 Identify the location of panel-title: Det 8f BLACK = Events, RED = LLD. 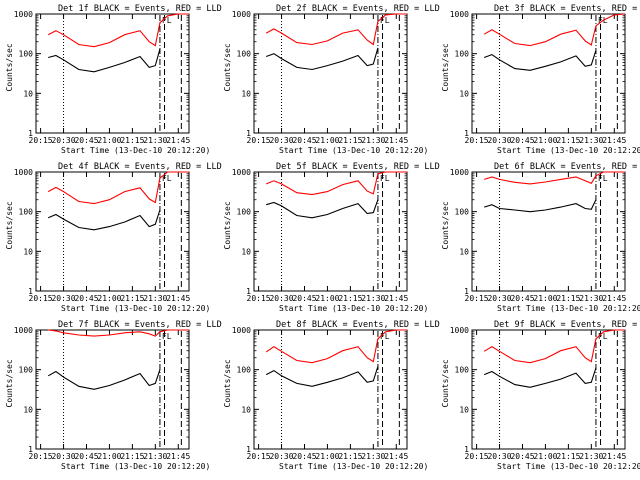
(358, 325).